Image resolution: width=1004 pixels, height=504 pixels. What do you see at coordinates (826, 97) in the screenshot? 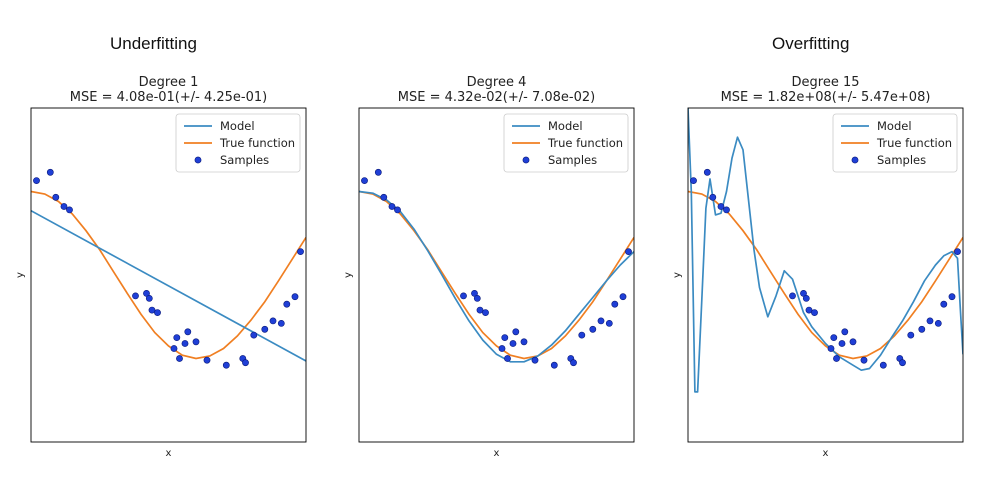
I see `chart-subtitle: MSE = 1.82e+08(+/- 5.47e+08)` at bounding box center [826, 97].